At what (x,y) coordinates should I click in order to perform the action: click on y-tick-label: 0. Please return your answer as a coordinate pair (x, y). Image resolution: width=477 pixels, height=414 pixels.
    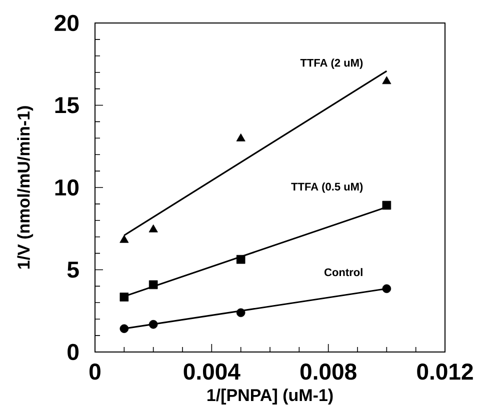
    Looking at the image, I should click on (73, 352).